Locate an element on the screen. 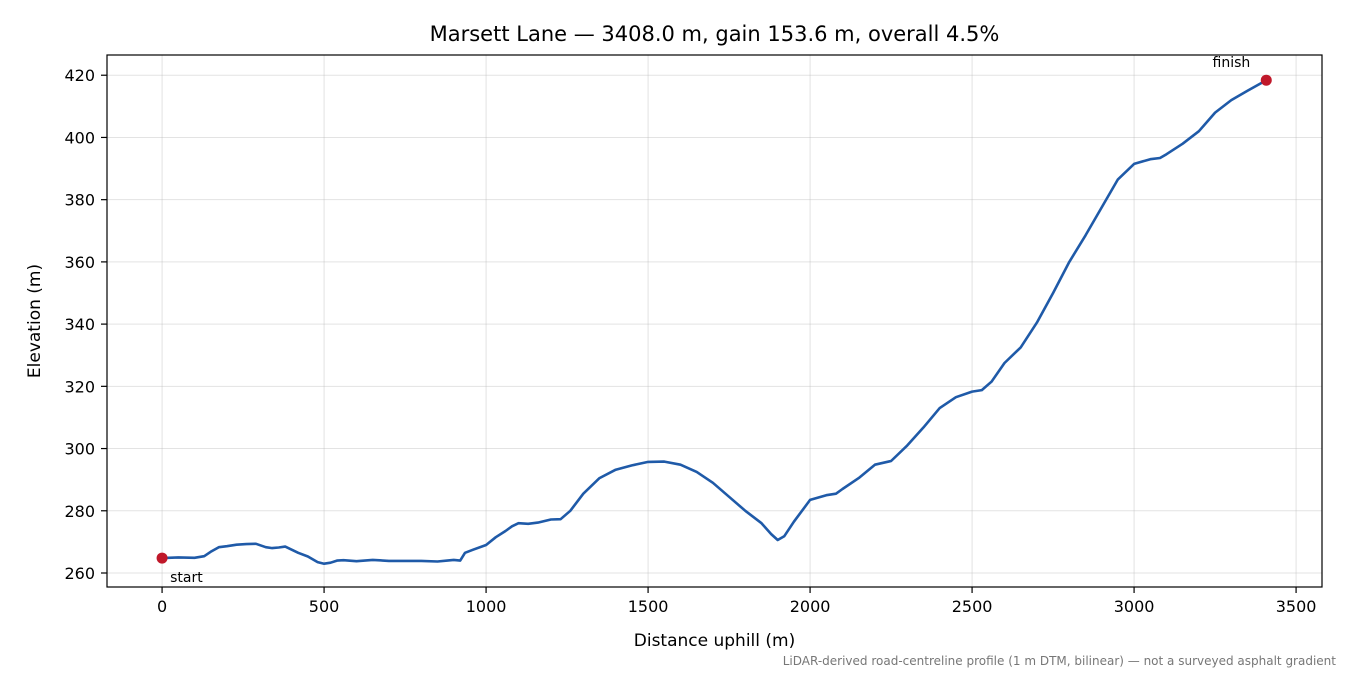  x-tick-label: 0 is located at coordinates (162, 606).